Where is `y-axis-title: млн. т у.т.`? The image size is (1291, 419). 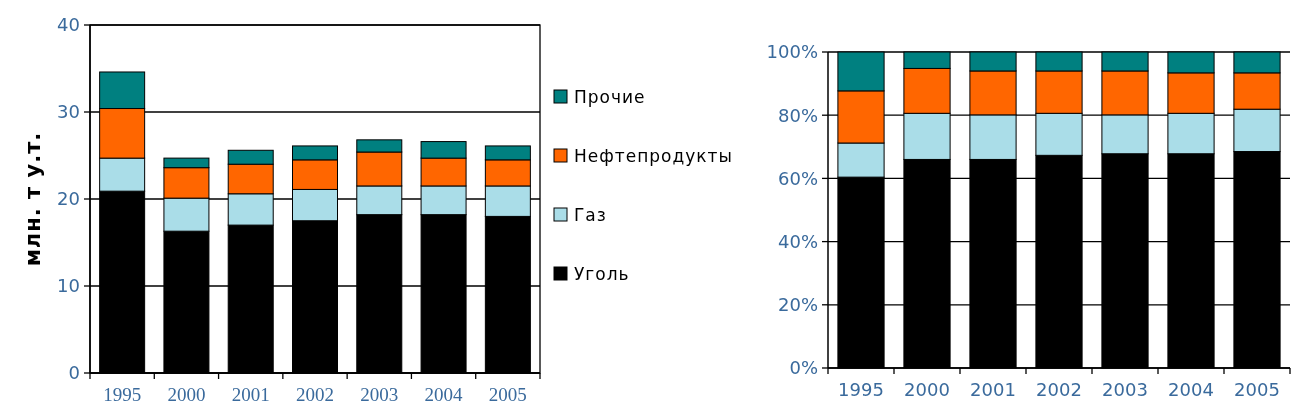
y-axis-title: млн. т у.т. is located at coordinates (33, 199).